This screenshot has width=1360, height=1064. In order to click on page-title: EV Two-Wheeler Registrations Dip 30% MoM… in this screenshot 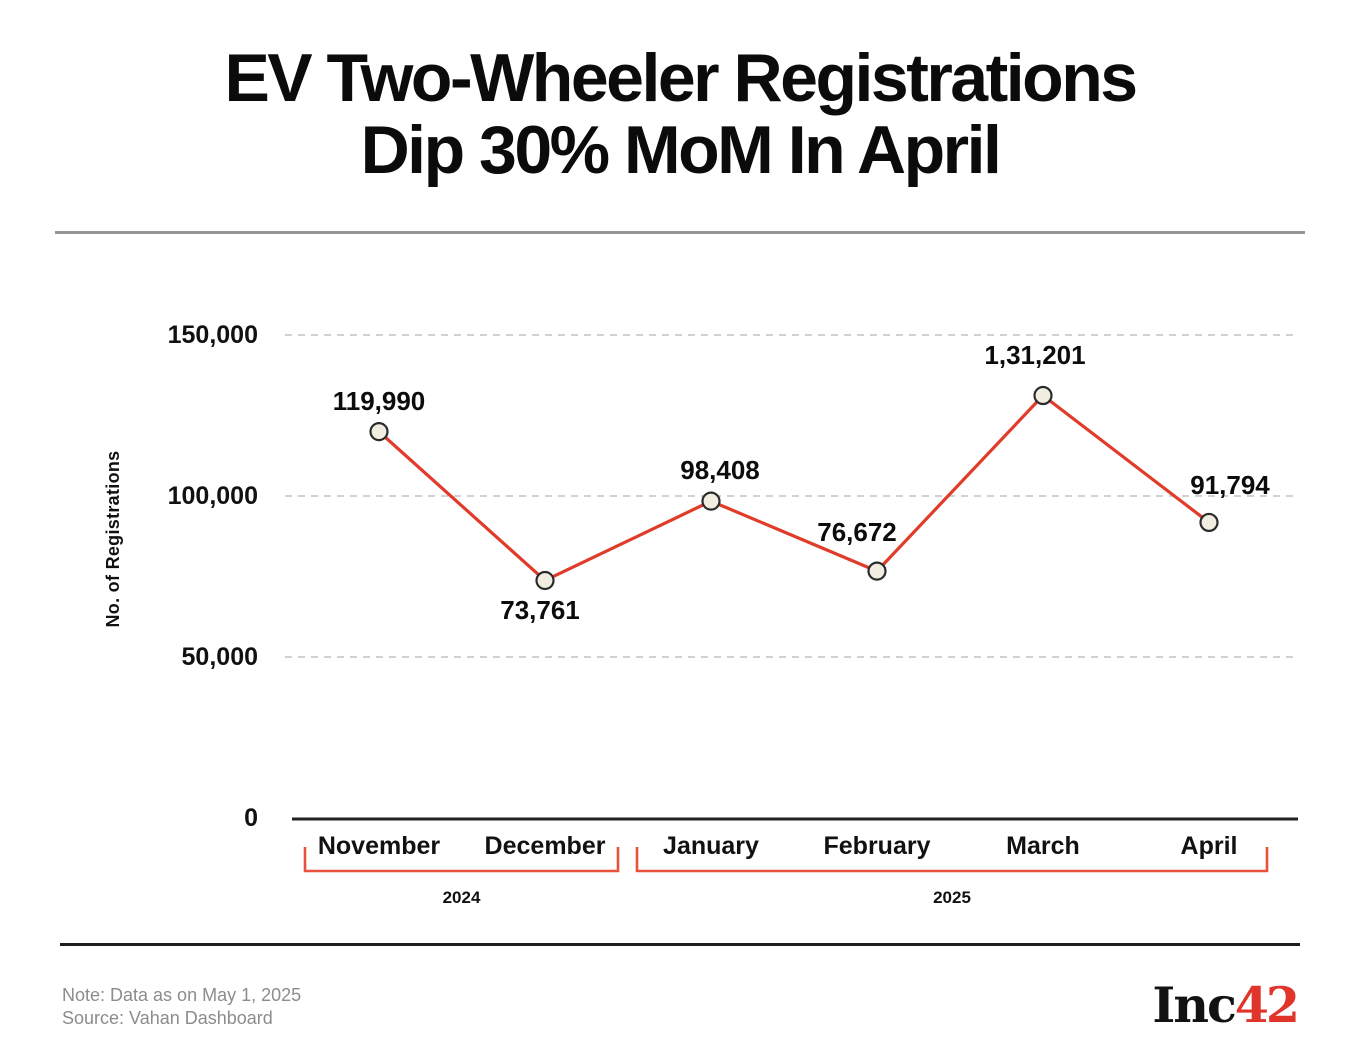, I will do `click(680, 114)`.